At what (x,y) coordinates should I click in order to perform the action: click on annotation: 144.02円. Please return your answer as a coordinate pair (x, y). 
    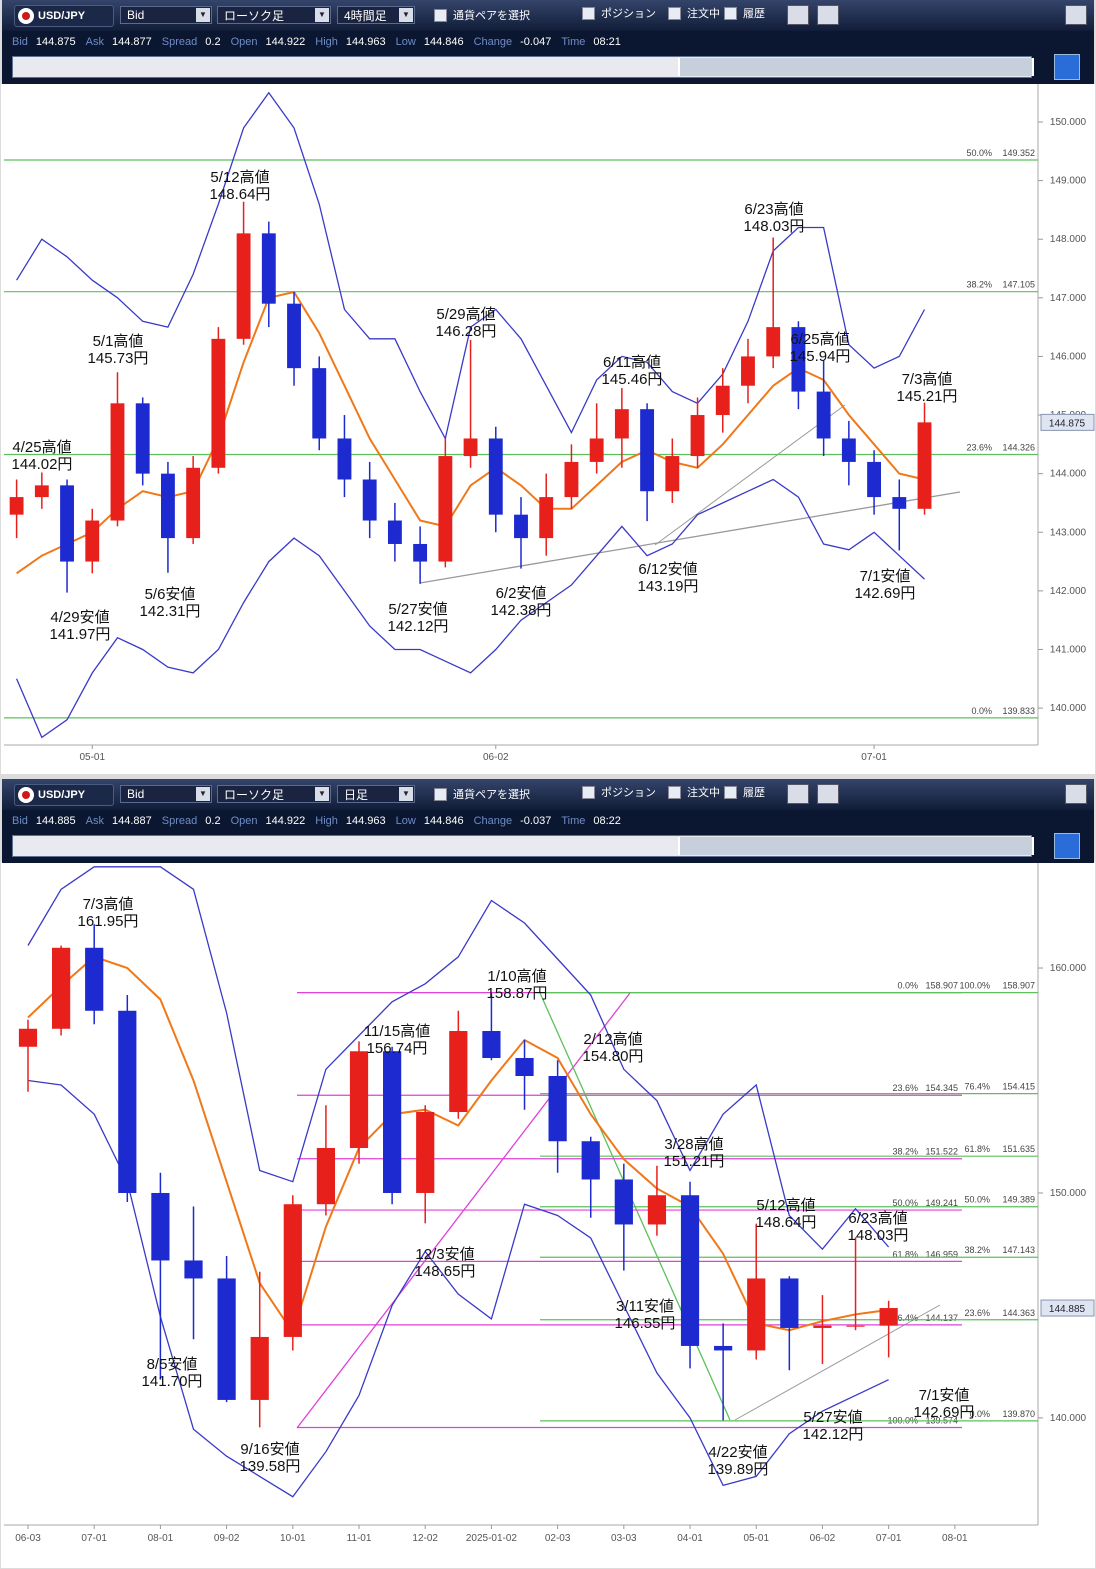
    Looking at the image, I should click on (42, 464).